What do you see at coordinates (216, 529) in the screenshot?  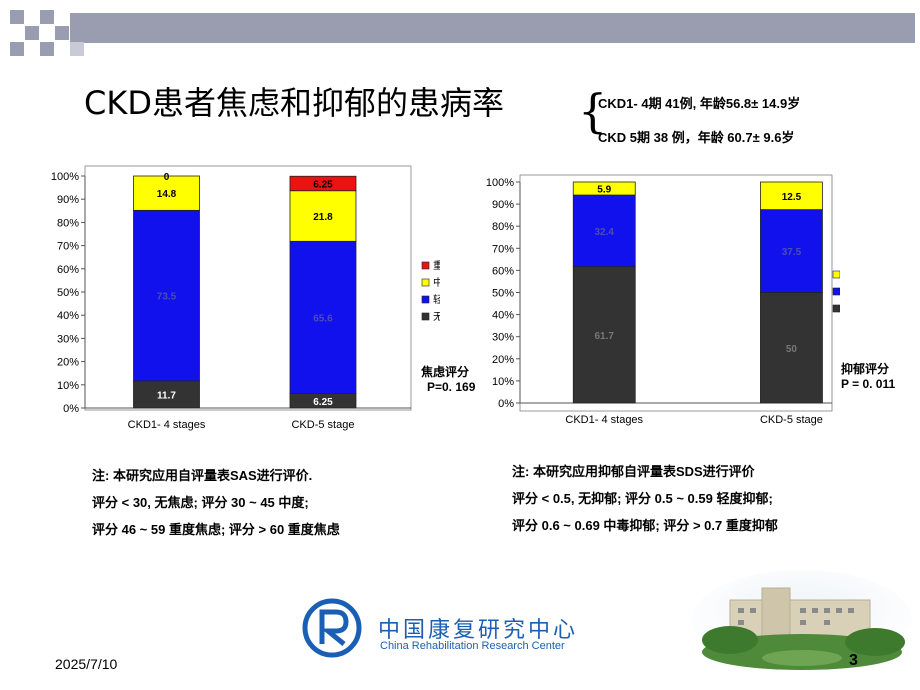 I see `anxiety-note-line3: 评分 46 ~ 59 重度焦虑; 评分 > 60 重度焦虑` at bounding box center [216, 529].